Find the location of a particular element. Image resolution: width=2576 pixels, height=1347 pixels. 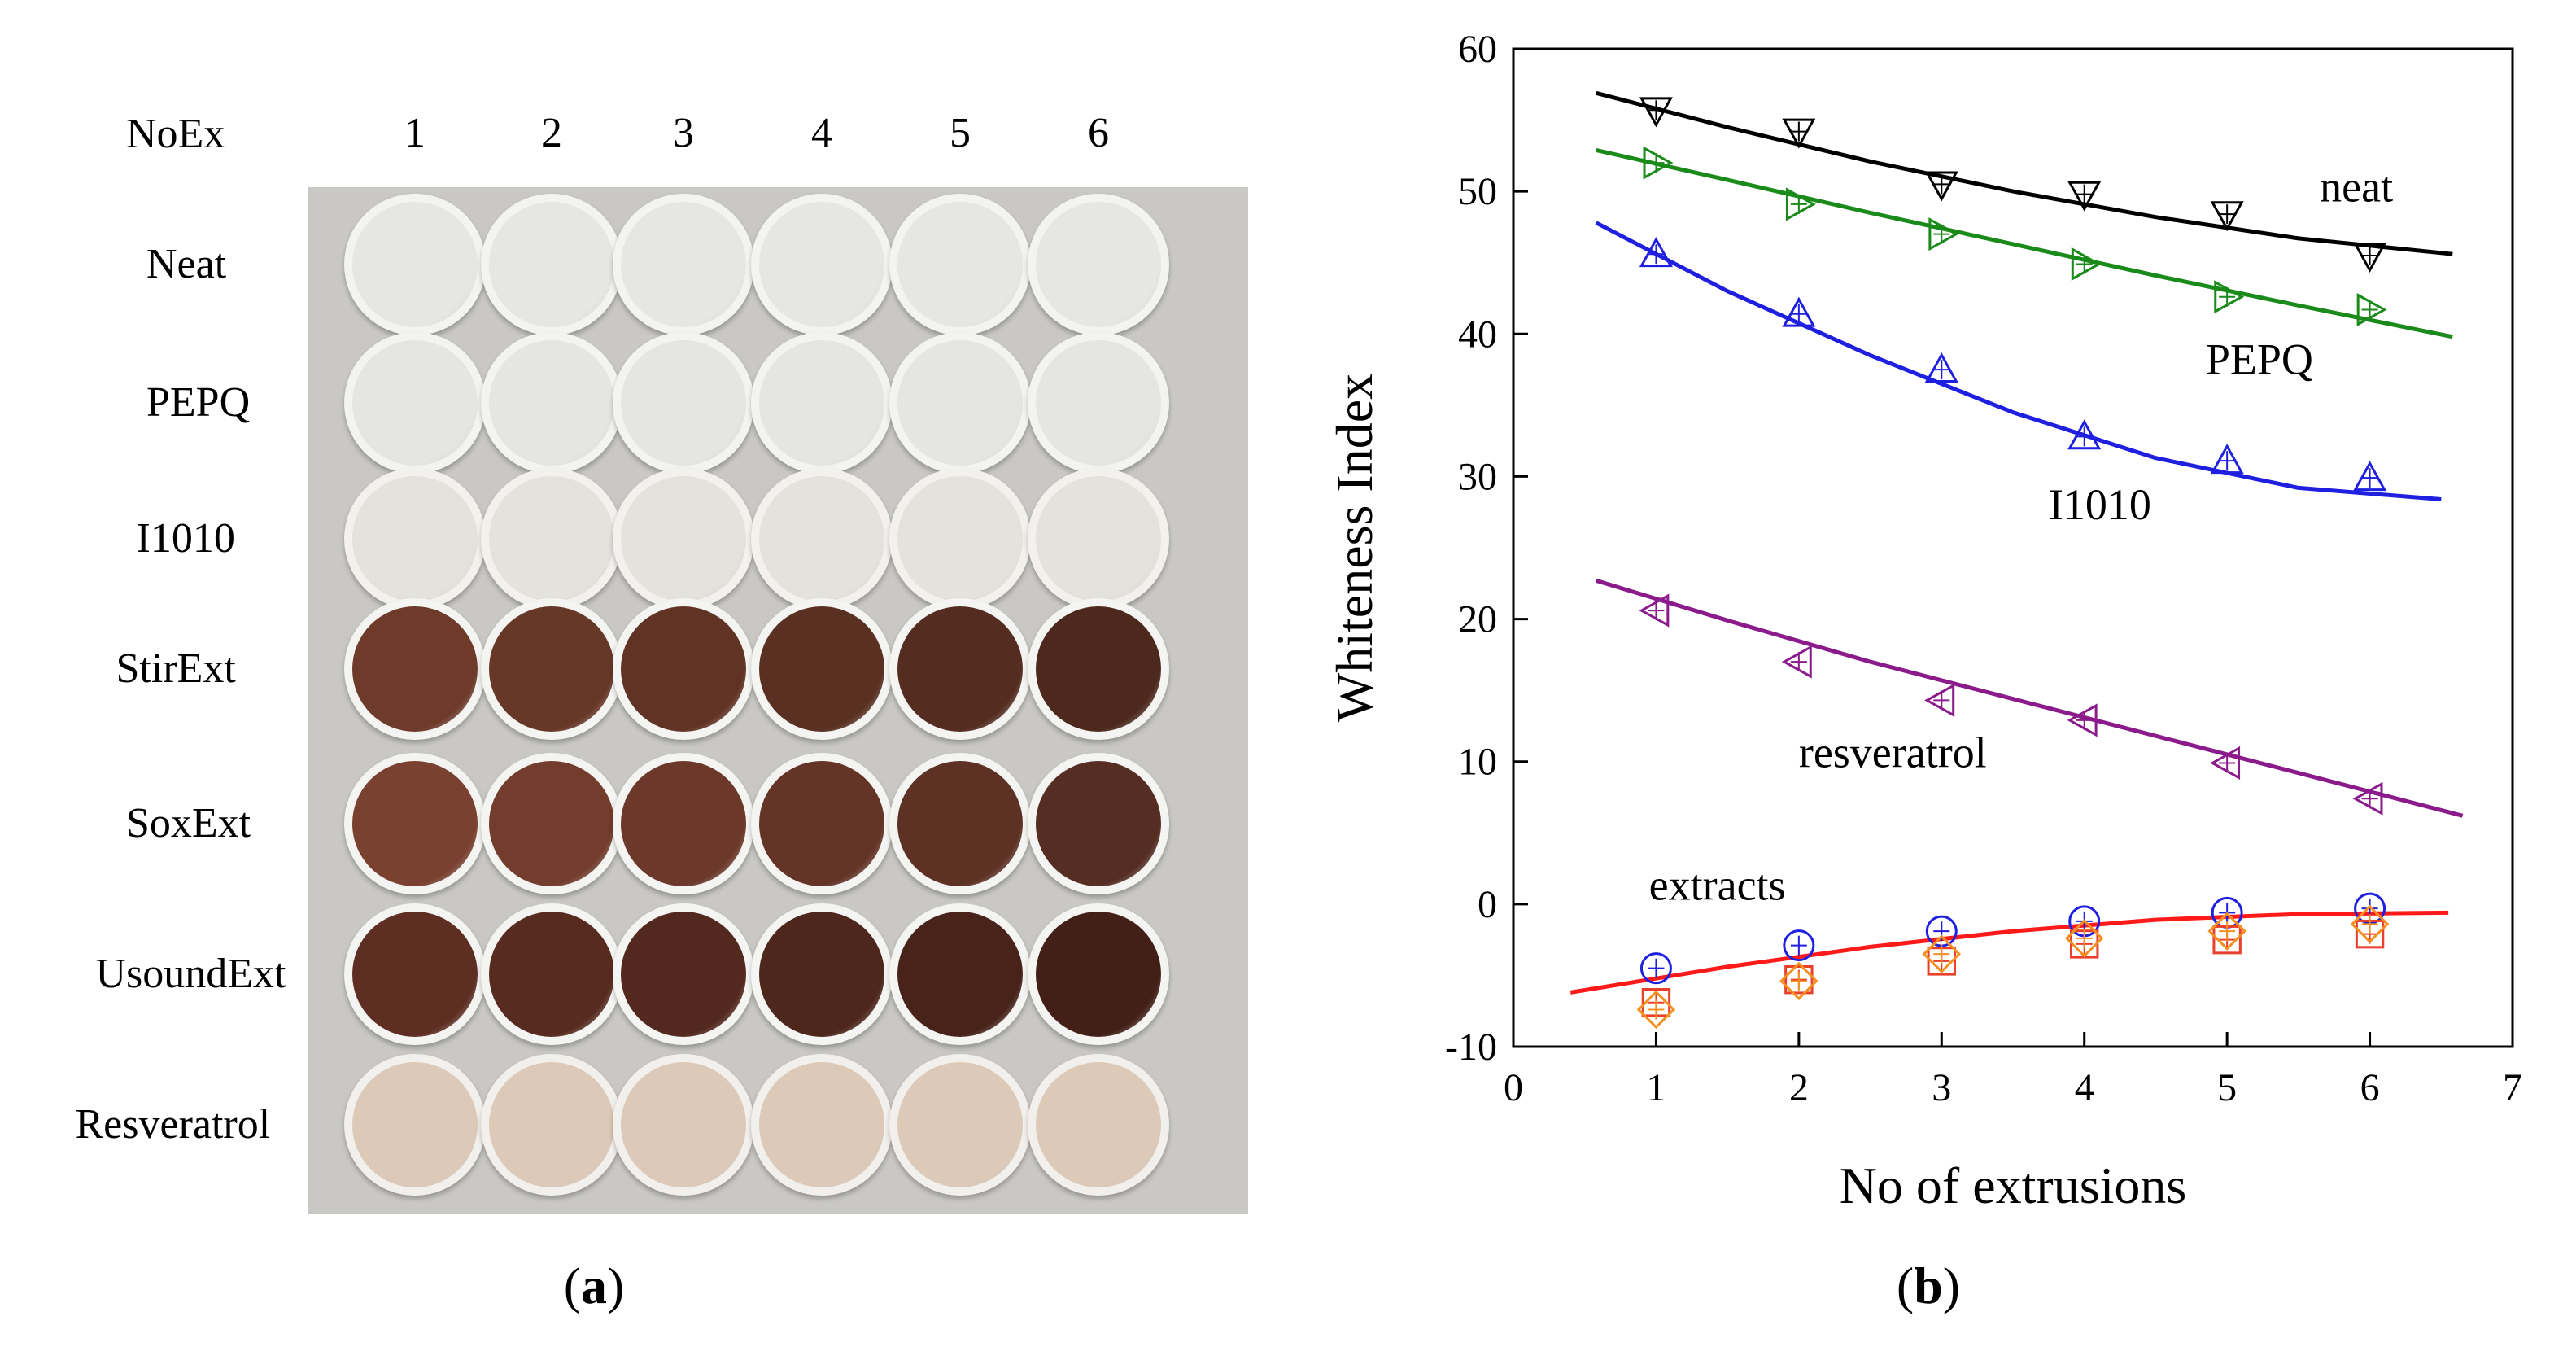

caption-a-letter: a is located at coordinates (594, 1285).